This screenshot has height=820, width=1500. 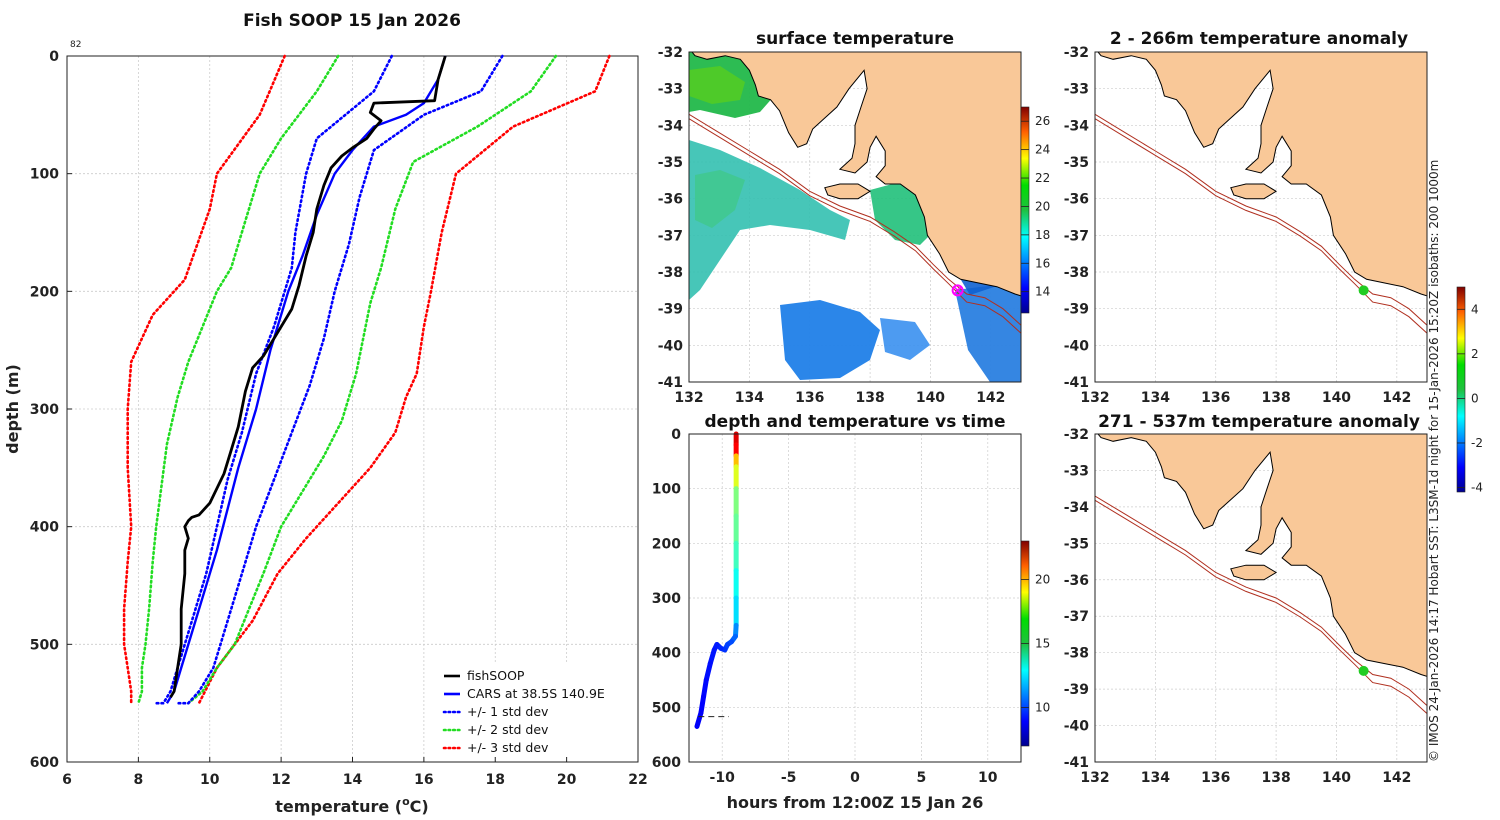 I want to click on dt-xtick-label: 0, so click(x=855, y=778).